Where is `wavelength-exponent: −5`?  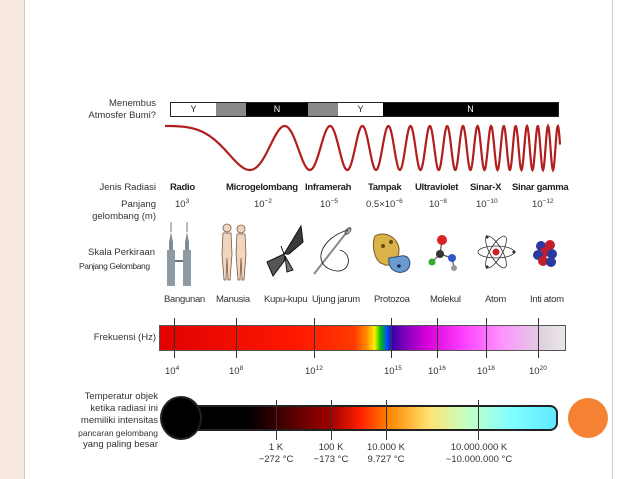 wavelength-exponent: −5 is located at coordinates (334, 201).